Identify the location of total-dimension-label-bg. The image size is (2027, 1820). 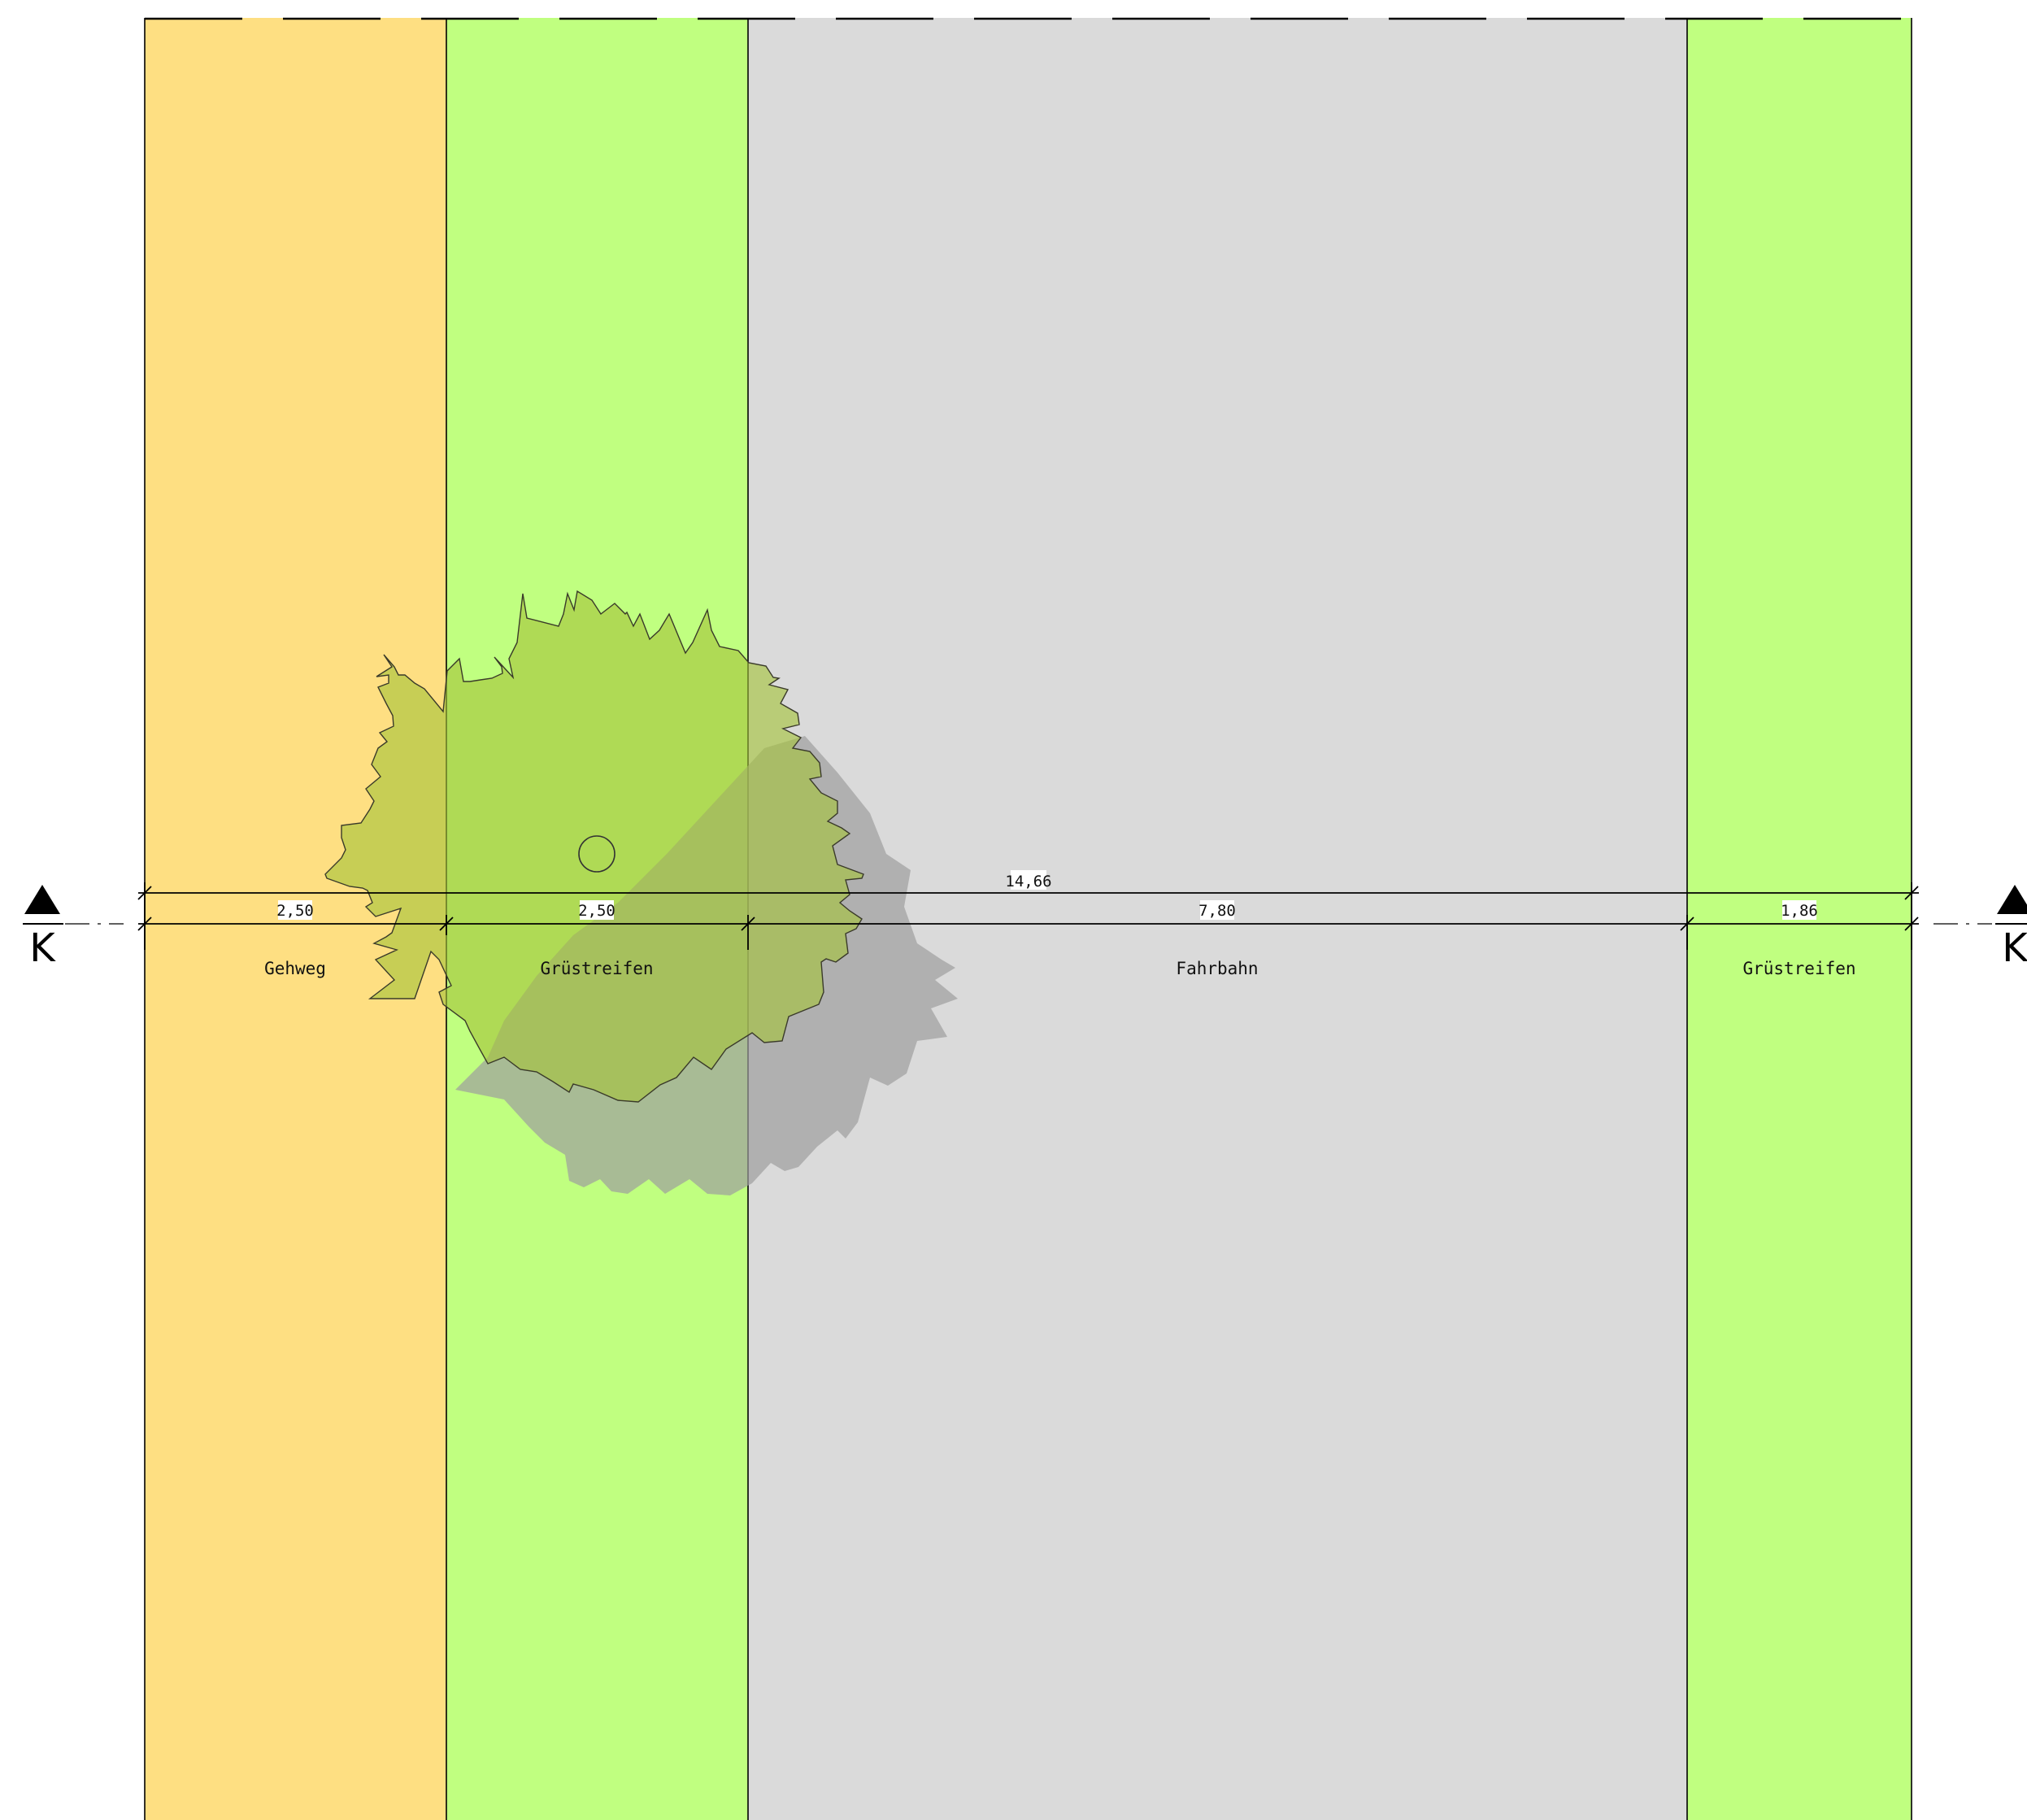
(1028, 880).